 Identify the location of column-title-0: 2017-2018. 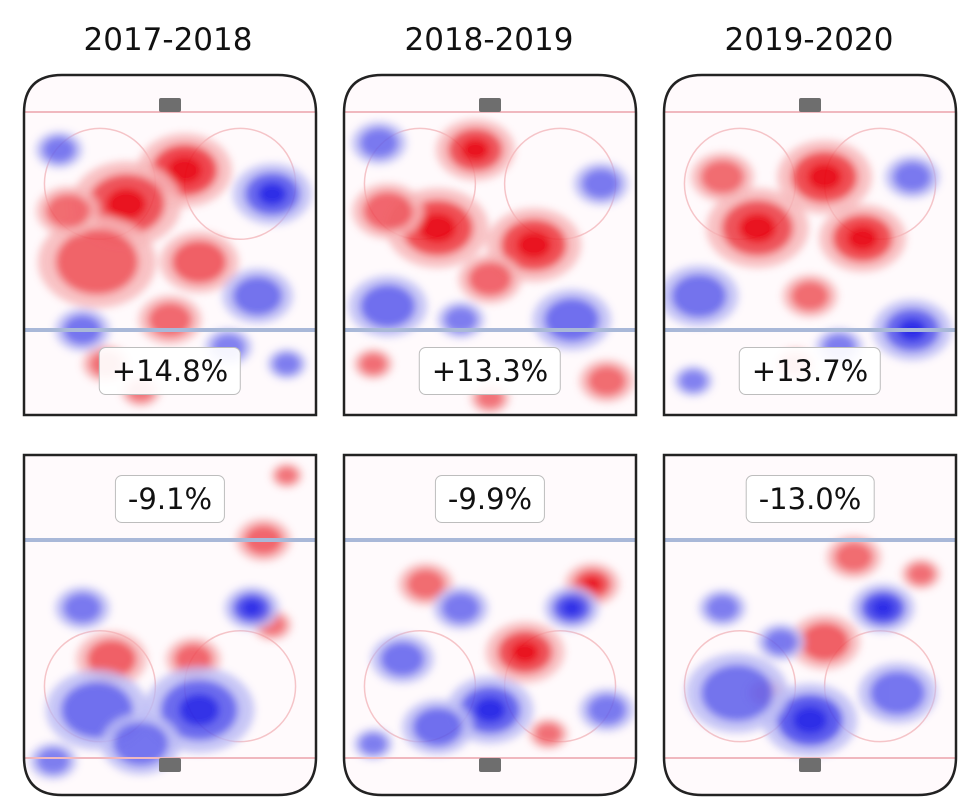
(168, 40).